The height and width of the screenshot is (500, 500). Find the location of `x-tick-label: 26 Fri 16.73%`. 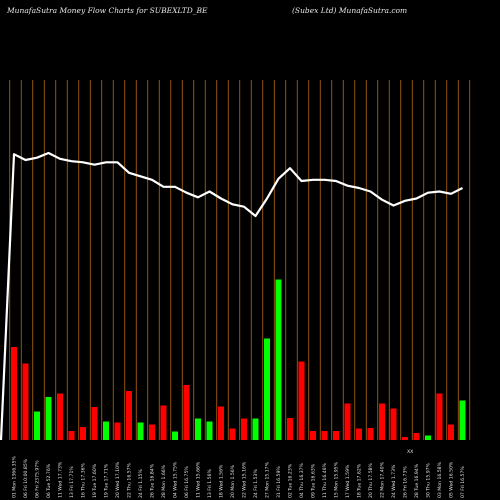

x-tick-label: 26 Fri 16.73% is located at coordinates (406, 482).